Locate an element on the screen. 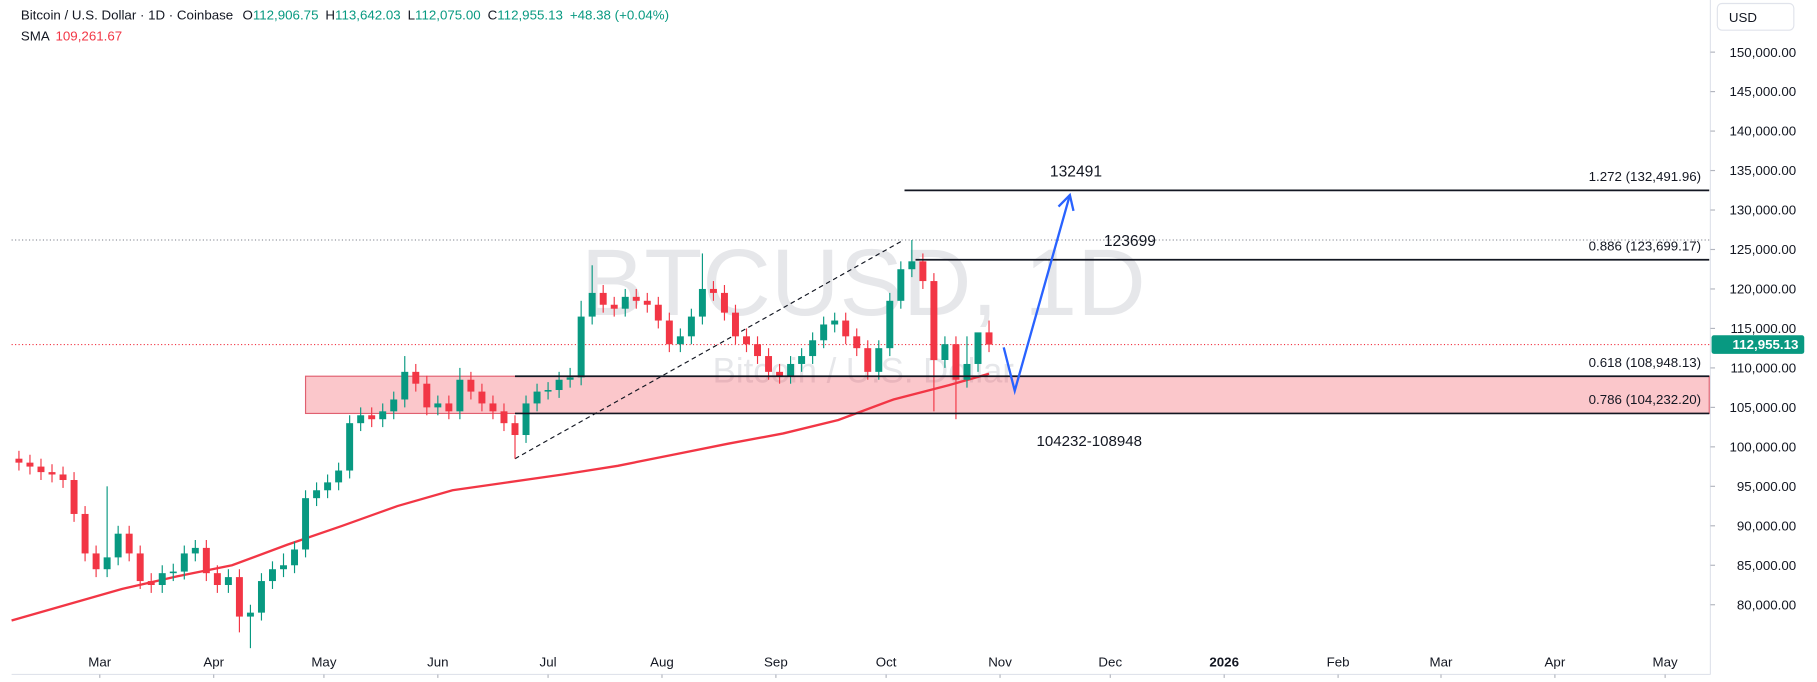 Image resolution: width=1817 pixels, height=682 pixels. y-tick-label: 145,000.00 is located at coordinates (1763, 91).